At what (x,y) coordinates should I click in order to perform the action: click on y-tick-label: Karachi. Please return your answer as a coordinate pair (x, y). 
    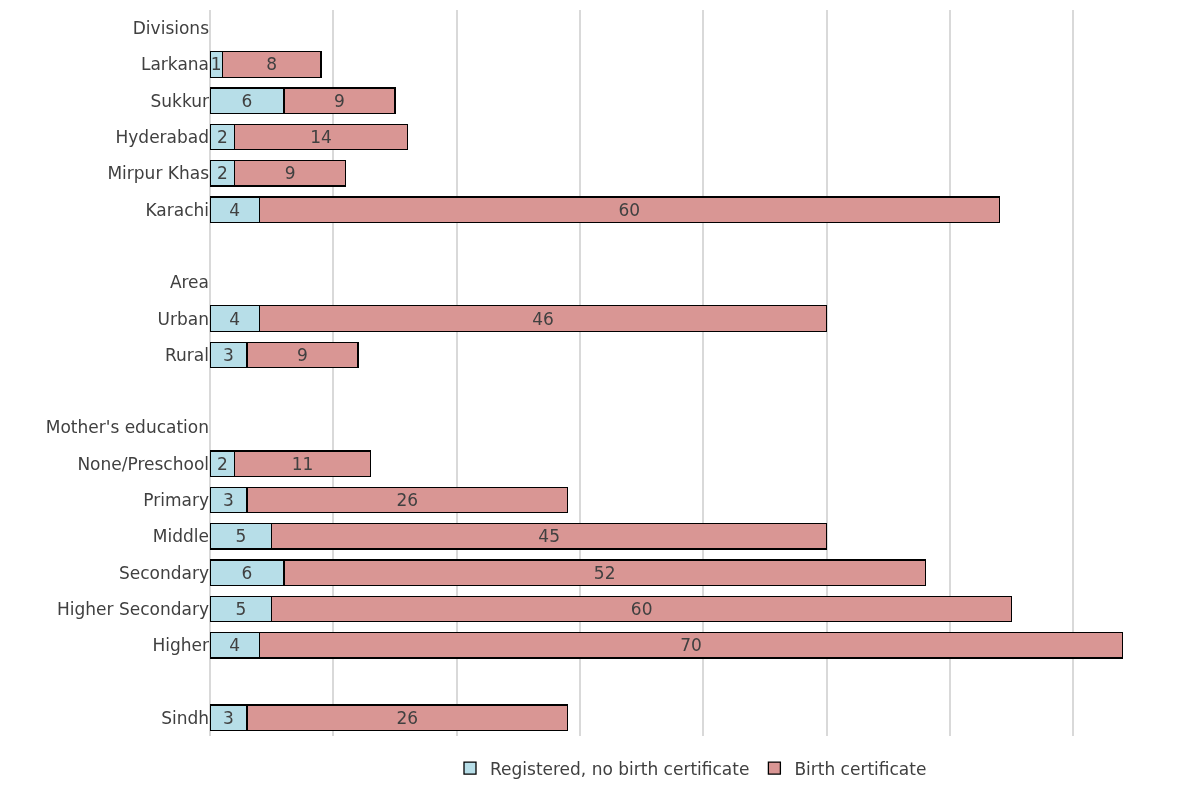
    Looking at the image, I should click on (177, 209).